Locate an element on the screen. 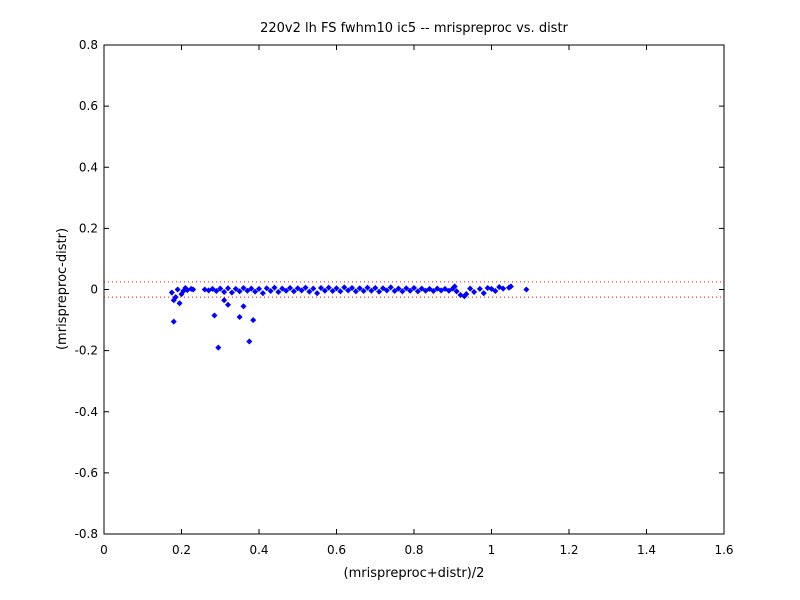 This screenshot has width=800, height=600. y-tick-label: -0.8 is located at coordinates (86, 534).